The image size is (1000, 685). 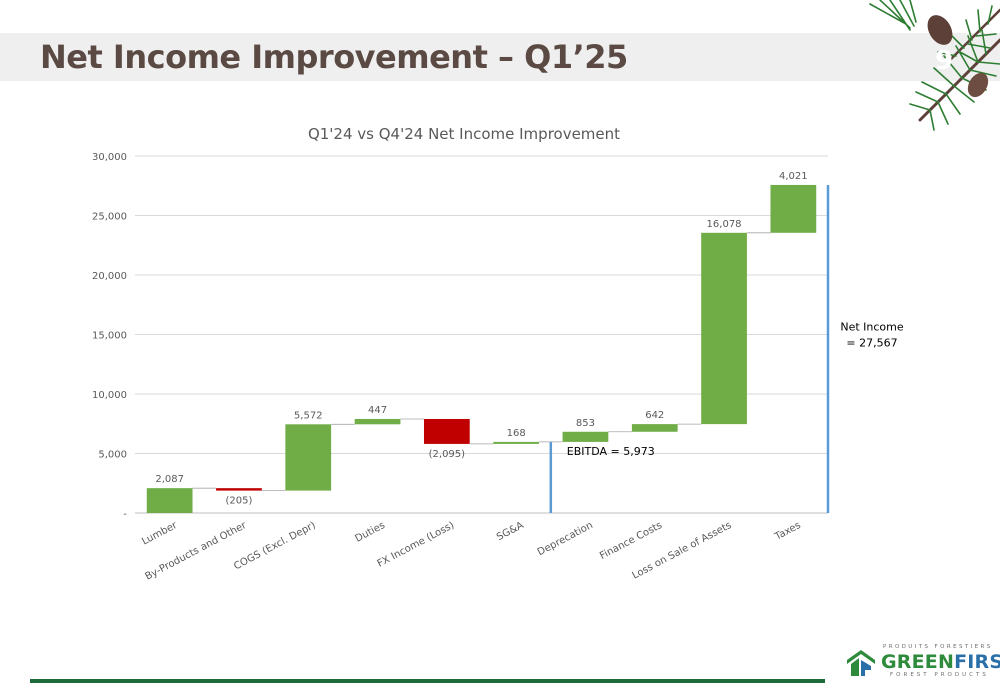 What do you see at coordinates (871, 343) in the screenshot?
I see `annotation-label-value: = 27,567` at bounding box center [871, 343].